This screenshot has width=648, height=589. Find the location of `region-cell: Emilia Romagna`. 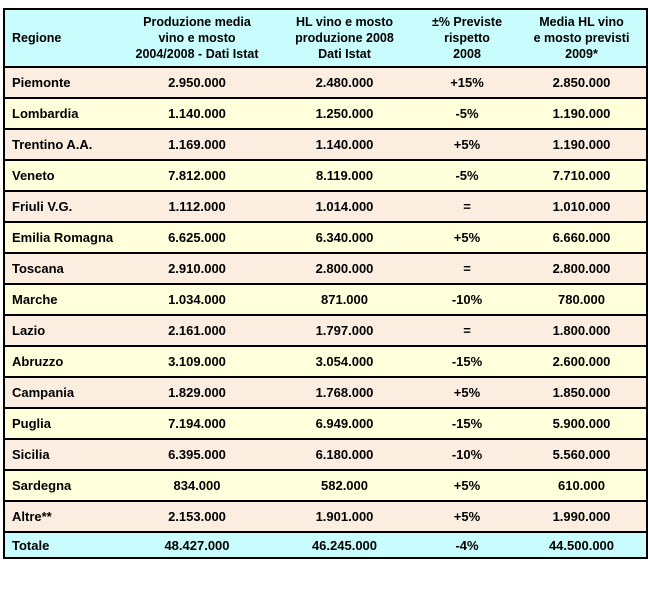

region-cell: Emilia Romagna is located at coordinates (63, 237).